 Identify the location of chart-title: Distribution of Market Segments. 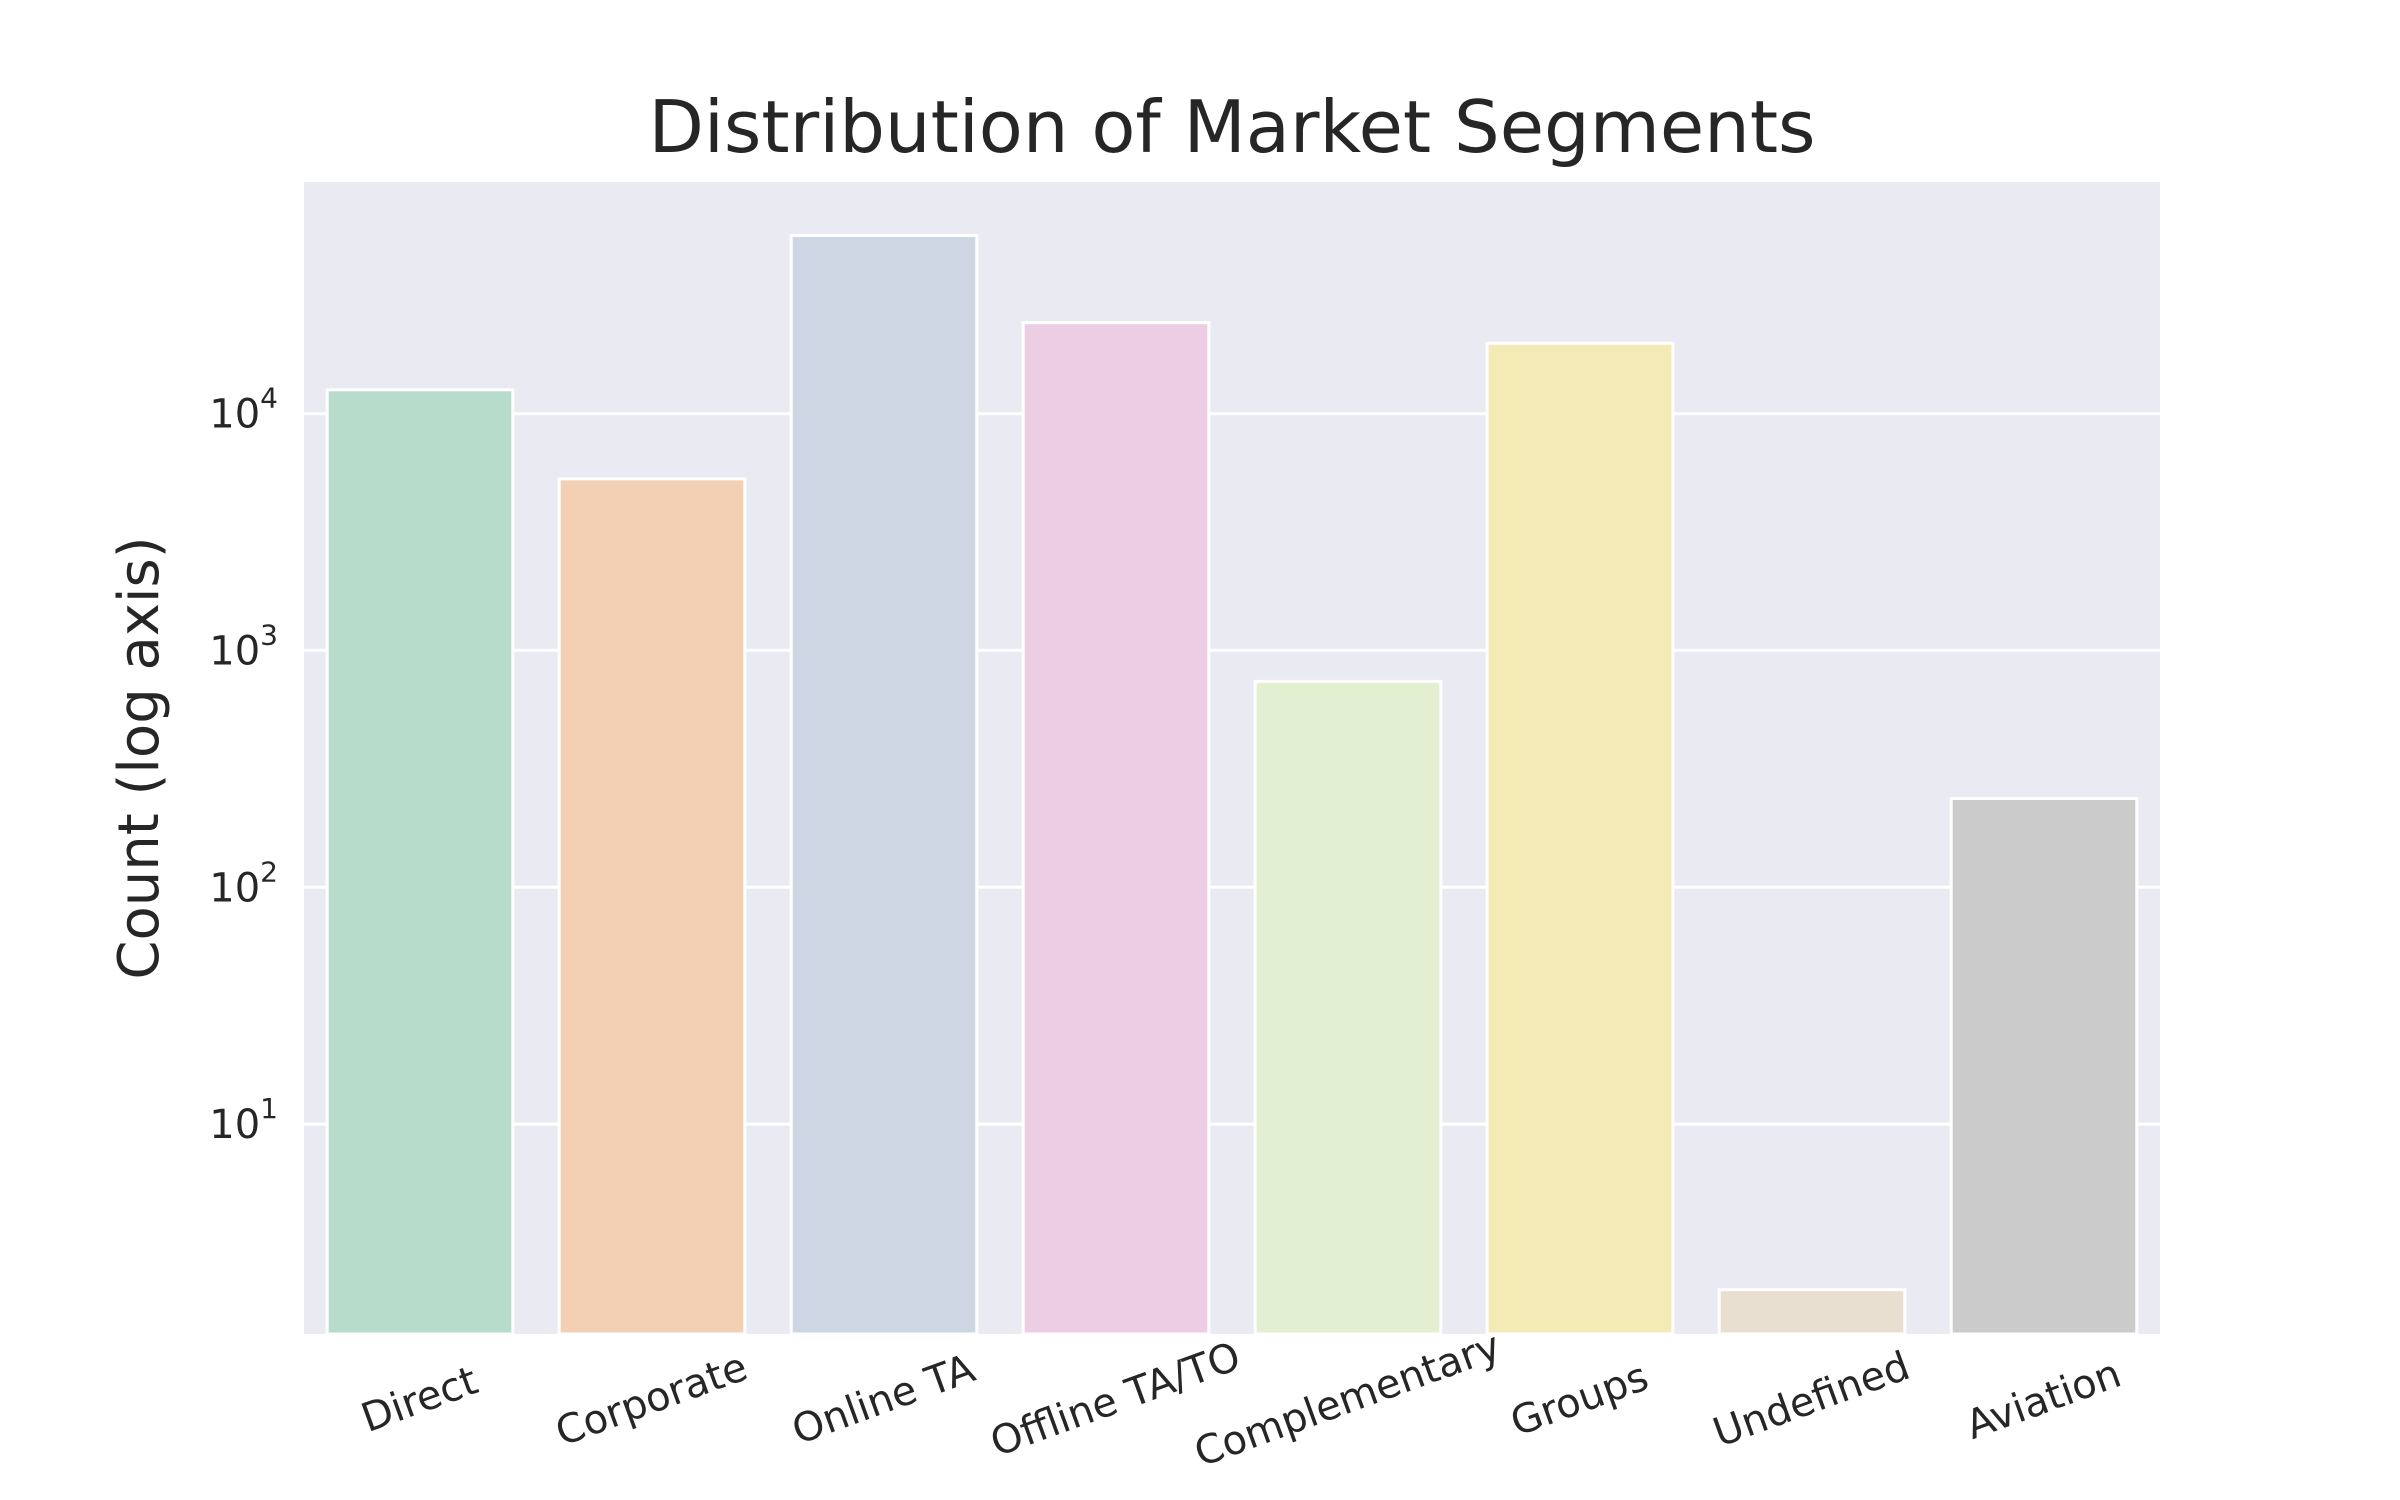
(1231, 127).